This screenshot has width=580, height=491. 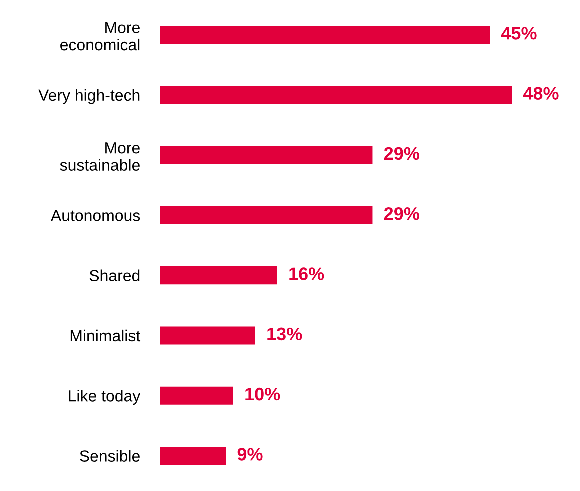 I want to click on data-label: 45%, so click(x=519, y=33).